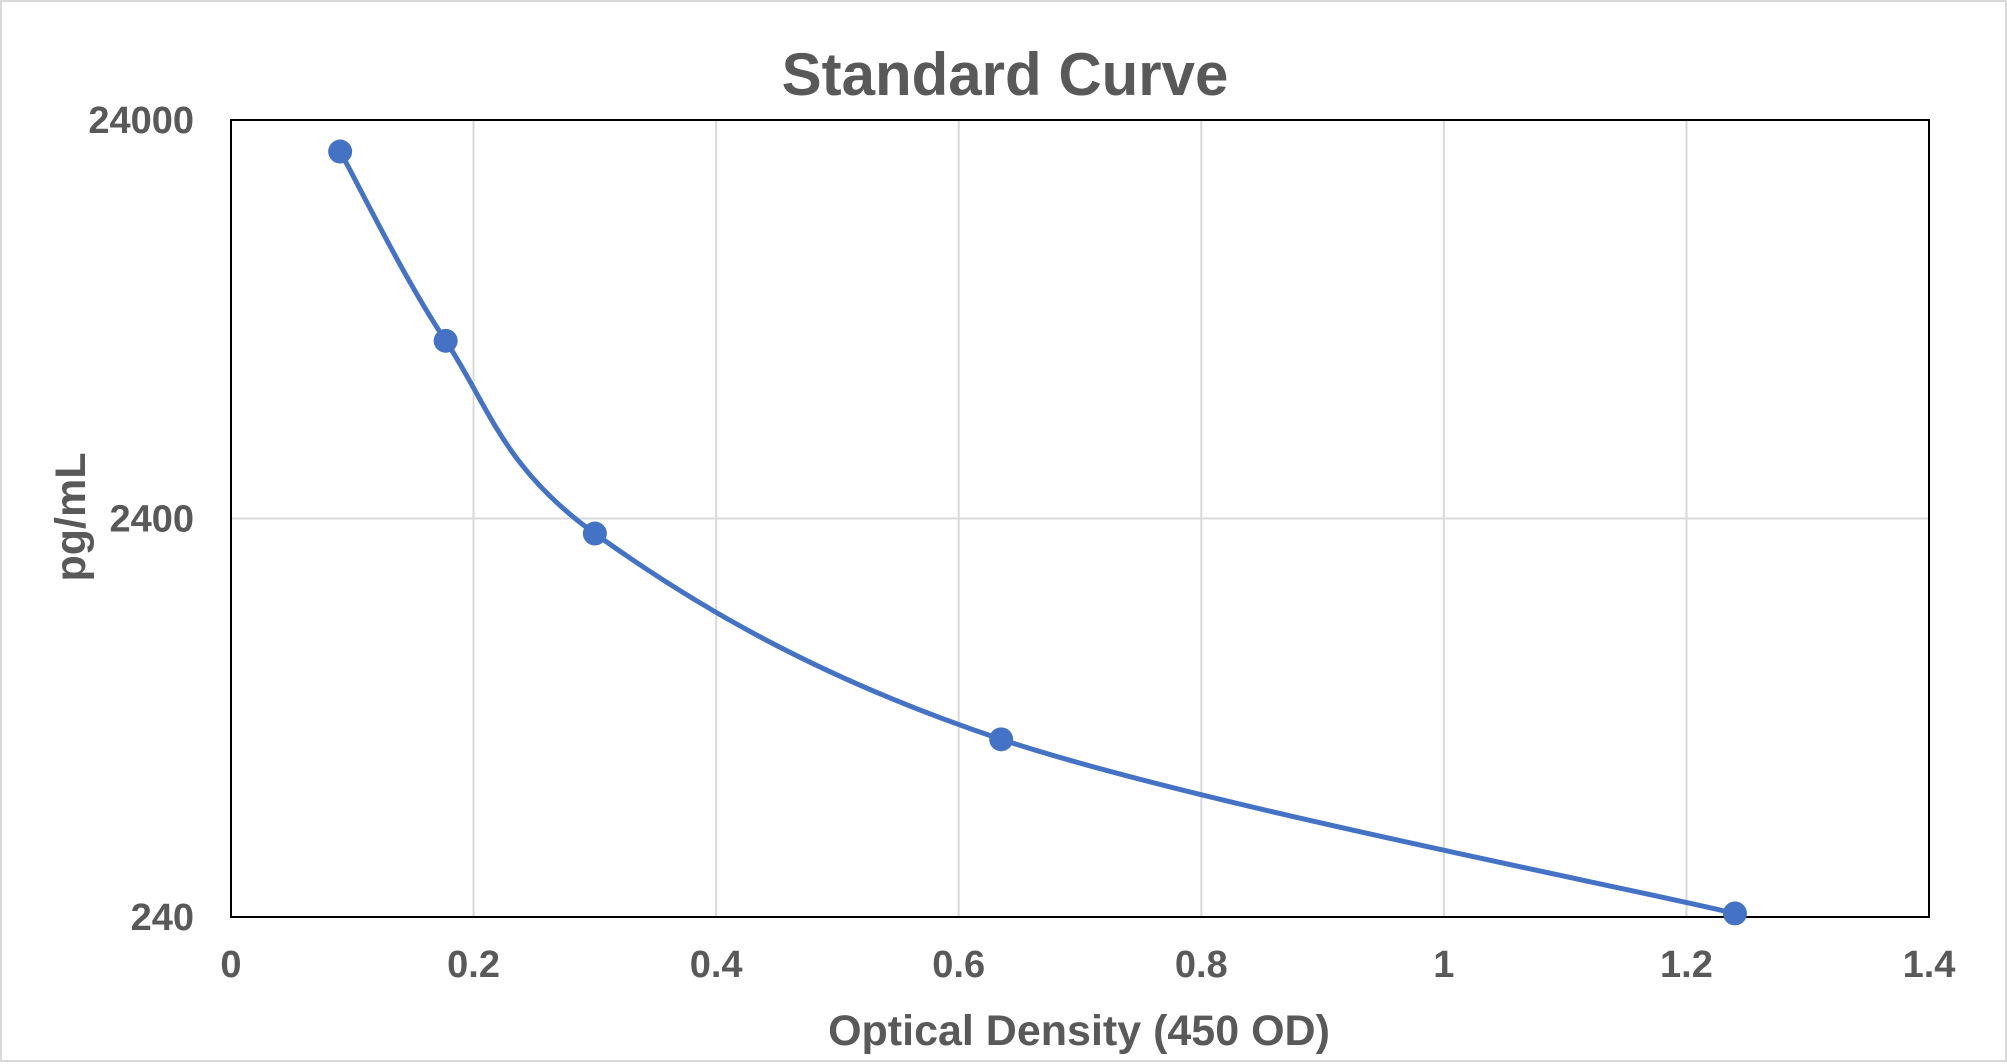  What do you see at coordinates (162, 918) in the screenshot?
I see `y-tick-label: 240` at bounding box center [162, 918].